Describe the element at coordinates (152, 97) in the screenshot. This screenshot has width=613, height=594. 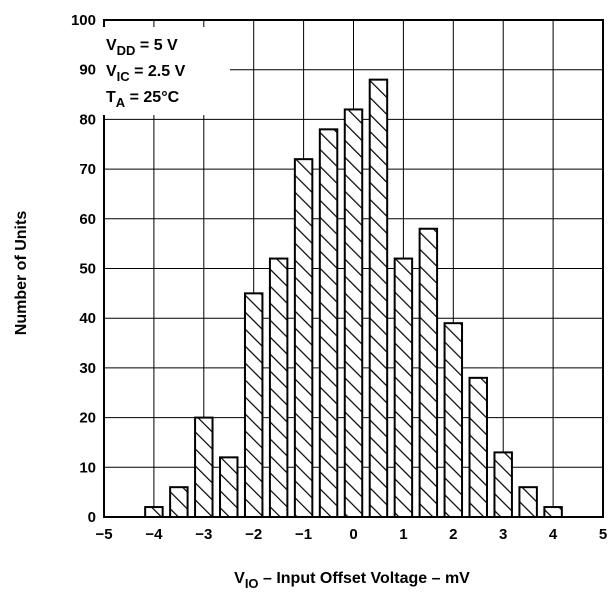
I see `condition-value: = 25°C` at that location.